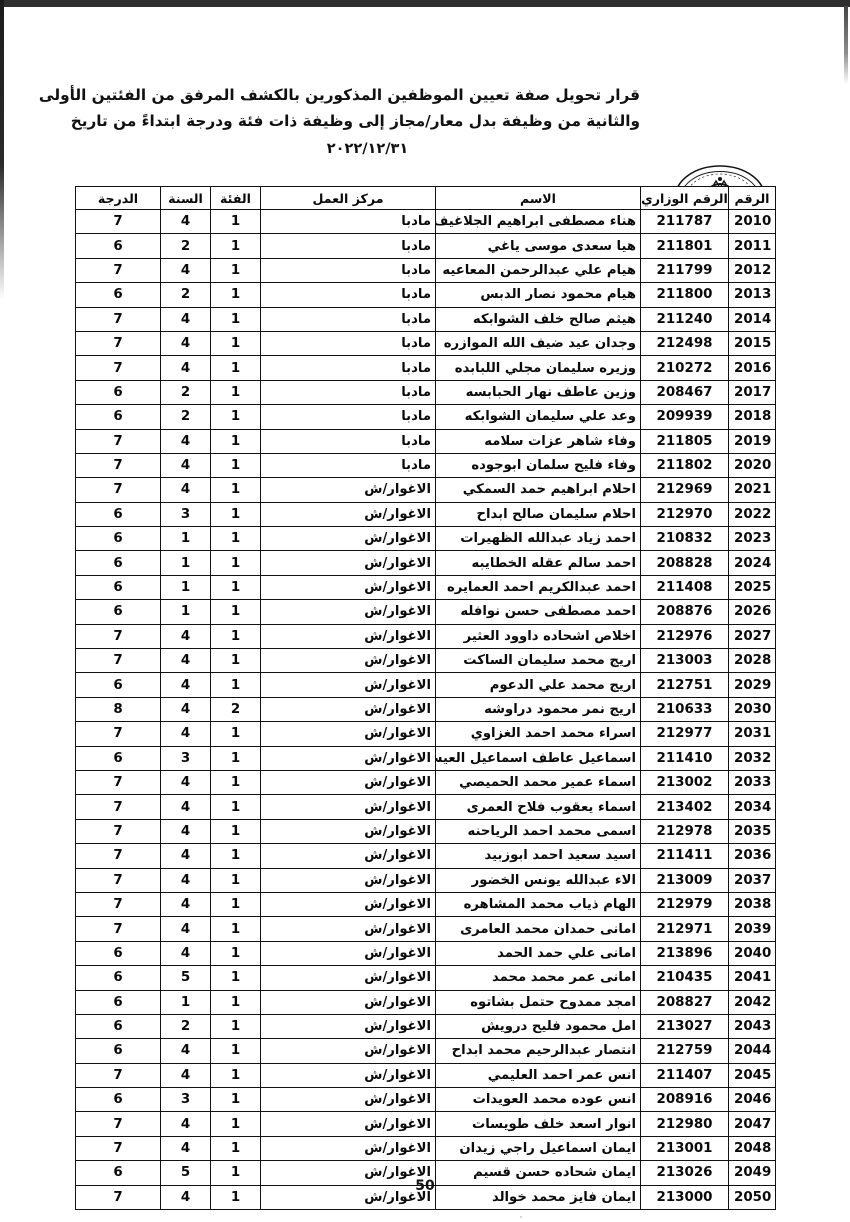 The width and height of the screenshot is (850, 1222). I want to click on cell-ministry: 212976, so click(684, 636).